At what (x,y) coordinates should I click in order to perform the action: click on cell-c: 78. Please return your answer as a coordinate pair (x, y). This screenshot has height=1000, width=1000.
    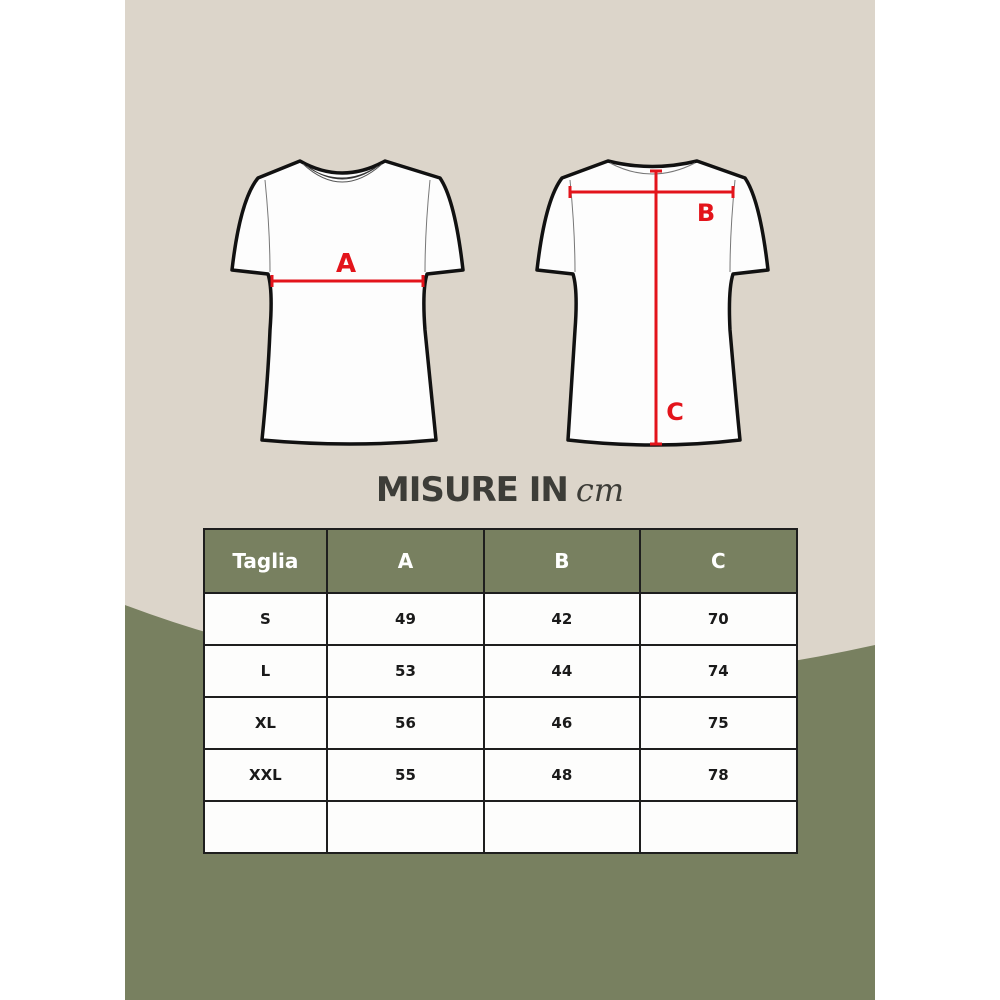
    Looking at the image, I should click on (718, 775).